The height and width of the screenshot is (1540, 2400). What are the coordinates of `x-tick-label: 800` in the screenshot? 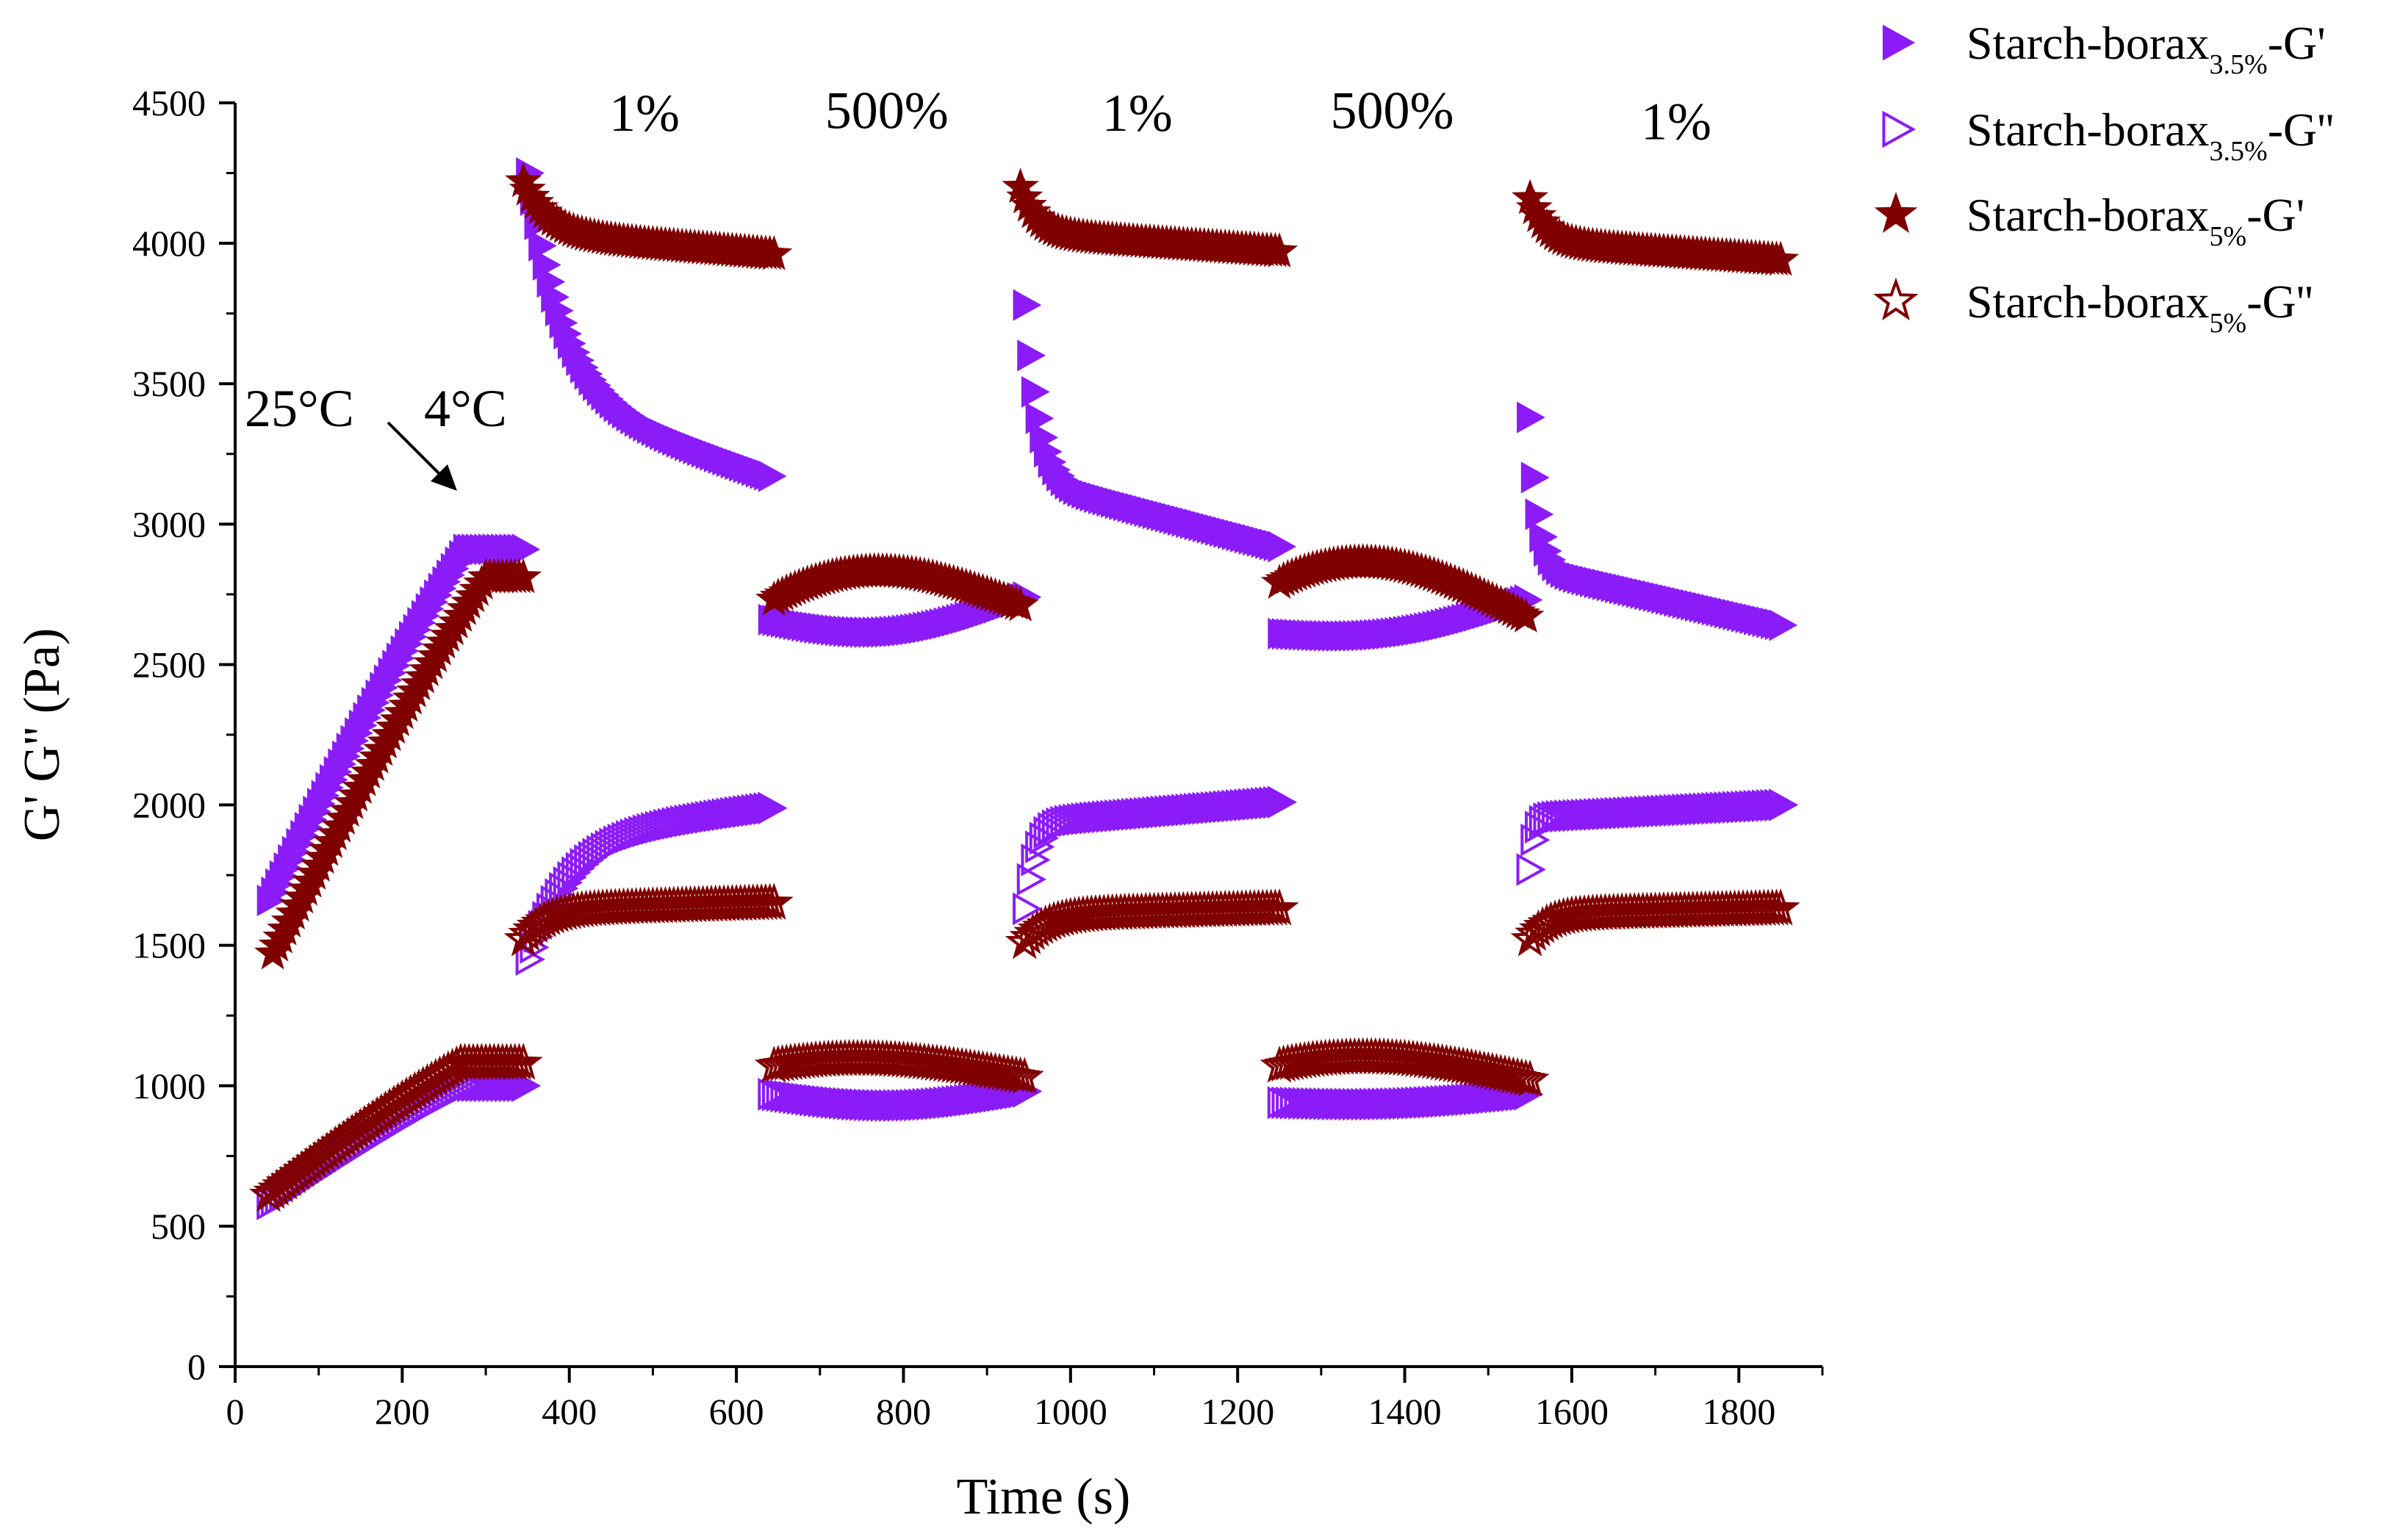 It's located at (903, 1411).